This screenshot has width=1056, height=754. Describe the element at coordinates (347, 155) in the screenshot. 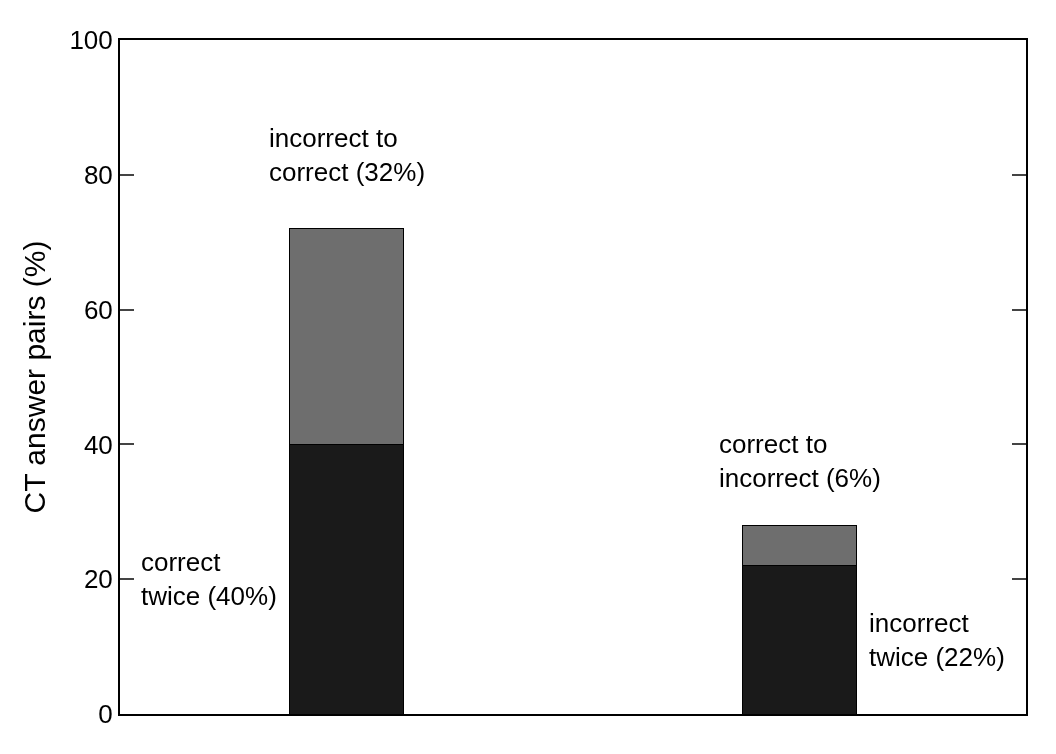

I see `annotation: incorrect to correct (32%)` at that location.